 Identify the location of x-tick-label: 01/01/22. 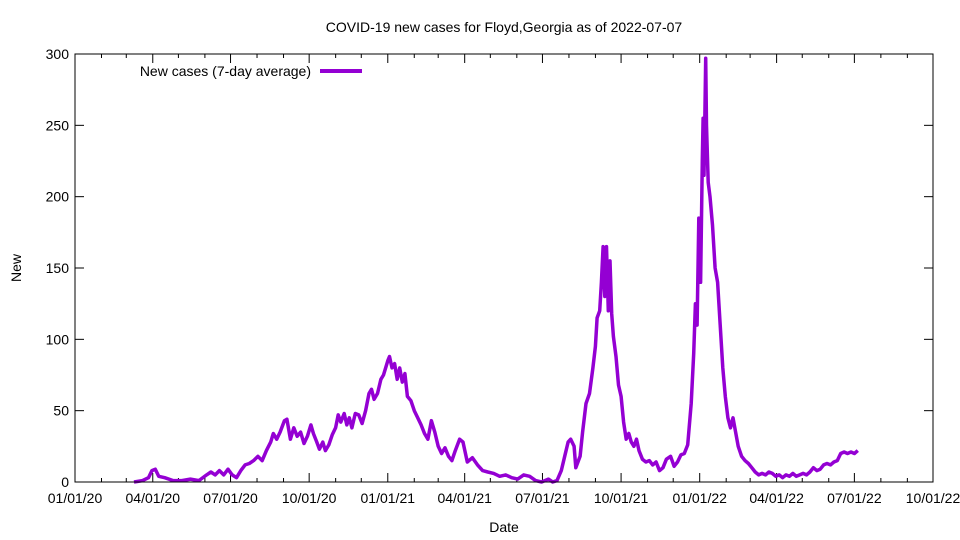
(699, 498).